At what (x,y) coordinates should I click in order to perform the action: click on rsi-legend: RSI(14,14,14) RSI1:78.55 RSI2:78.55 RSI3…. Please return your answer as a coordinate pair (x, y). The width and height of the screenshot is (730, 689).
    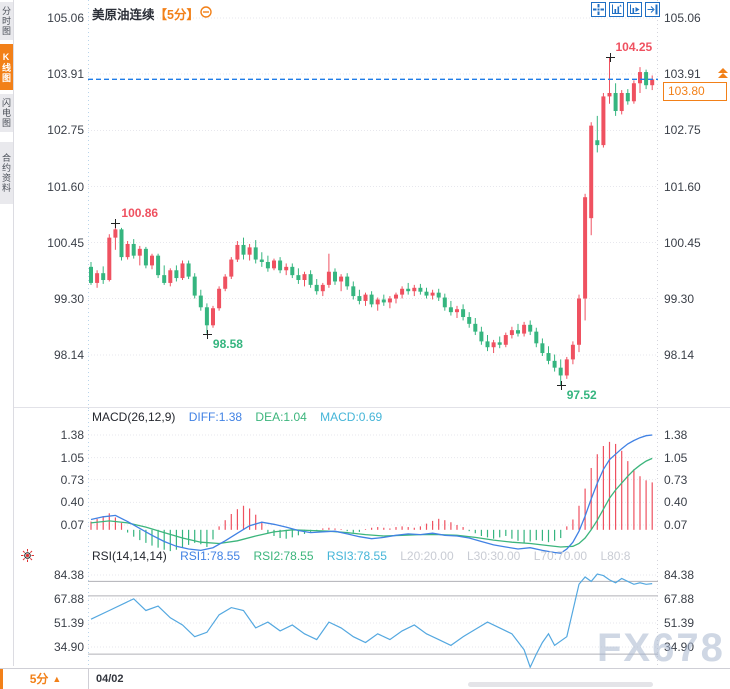
    Looking at the image, I should click on (366, 556).